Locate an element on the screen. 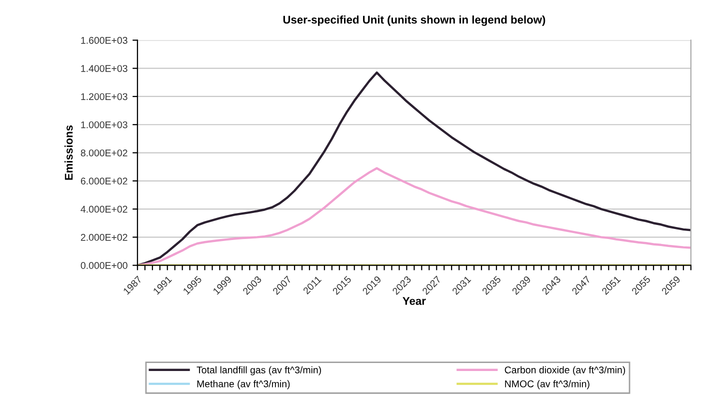  legend-label: Total landfill gas (av ft^3/min) is located at coordinates (258, 371).